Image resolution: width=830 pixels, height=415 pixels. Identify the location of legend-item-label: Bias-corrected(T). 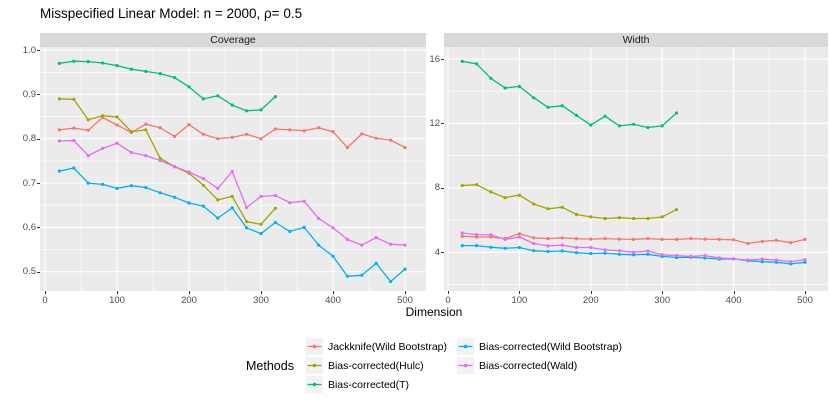
(368, 384).